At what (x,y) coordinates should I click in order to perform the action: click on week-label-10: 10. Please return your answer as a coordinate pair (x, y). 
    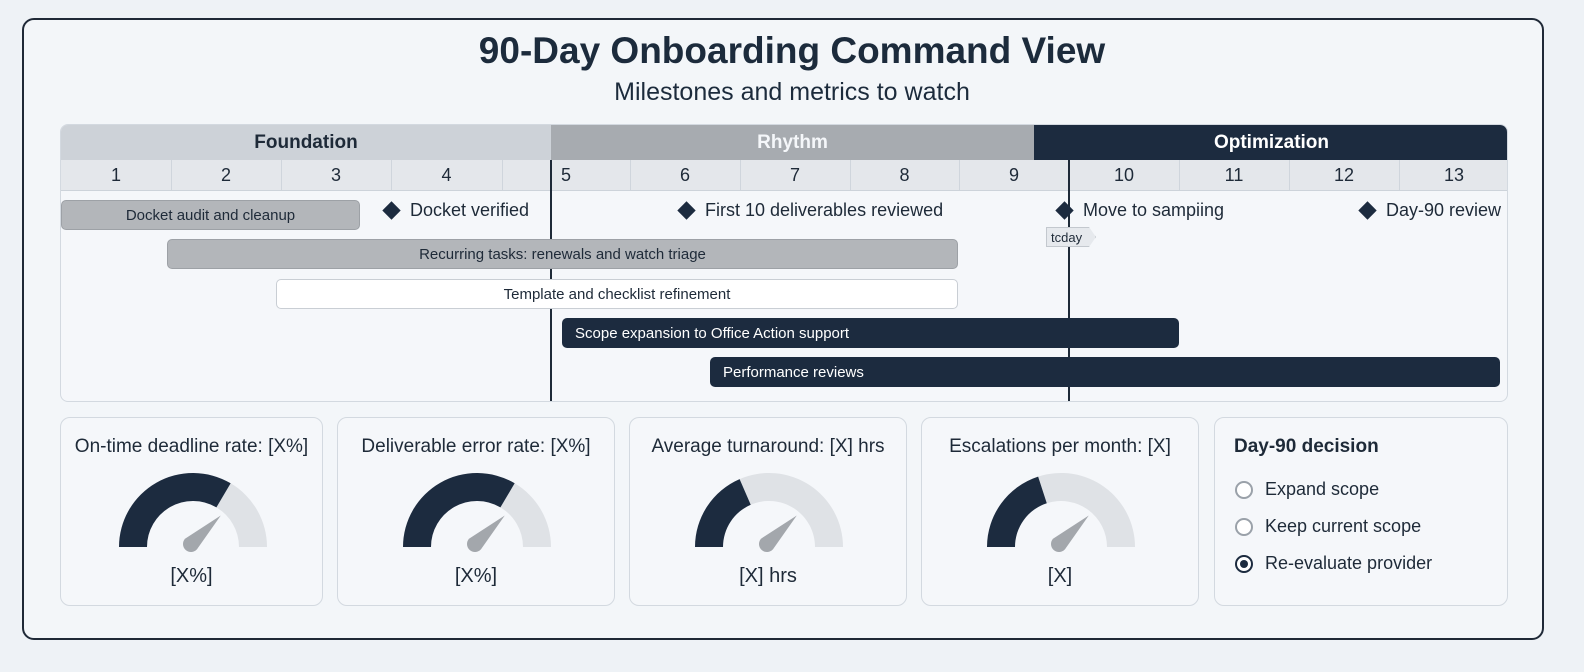
    Looking at the image, I should click on (1124, 174).